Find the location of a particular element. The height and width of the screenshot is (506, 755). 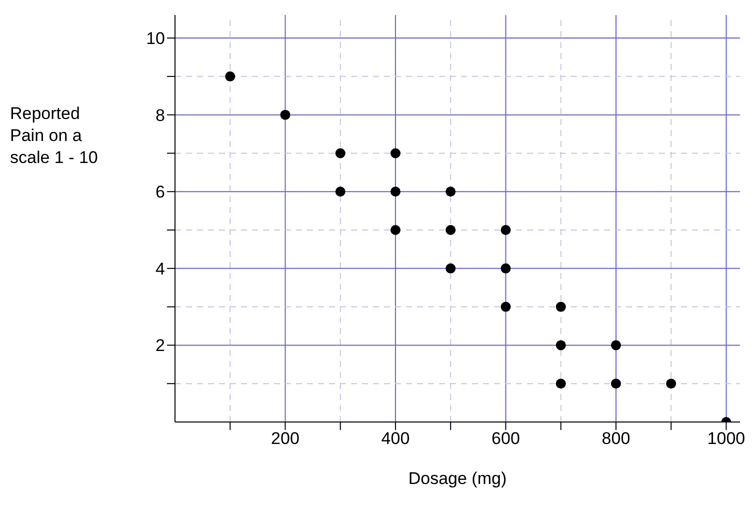

x-tick-label: 600 is located at coordinates (506, 438).